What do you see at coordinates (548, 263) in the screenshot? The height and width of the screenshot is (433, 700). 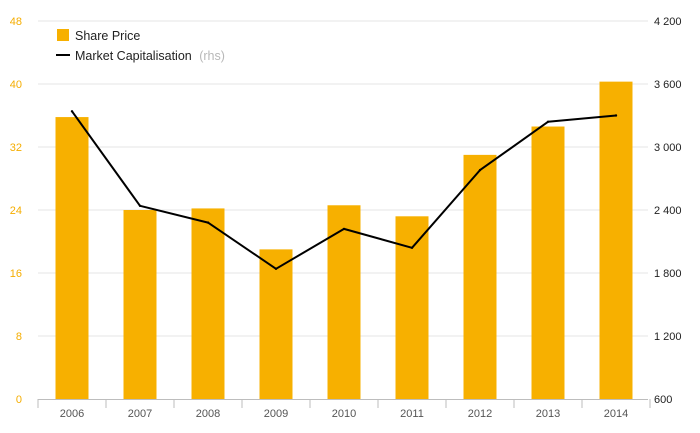 I see `bar-share-price-2013` at bounding box center [548, 263].